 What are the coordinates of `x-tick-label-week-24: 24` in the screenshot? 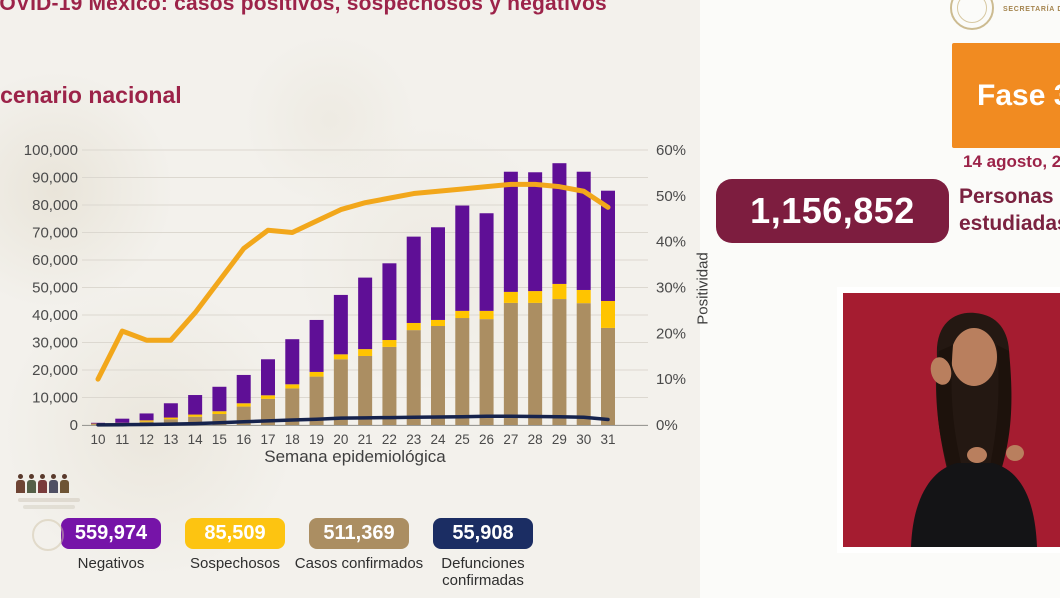 It's located at (438, 439).